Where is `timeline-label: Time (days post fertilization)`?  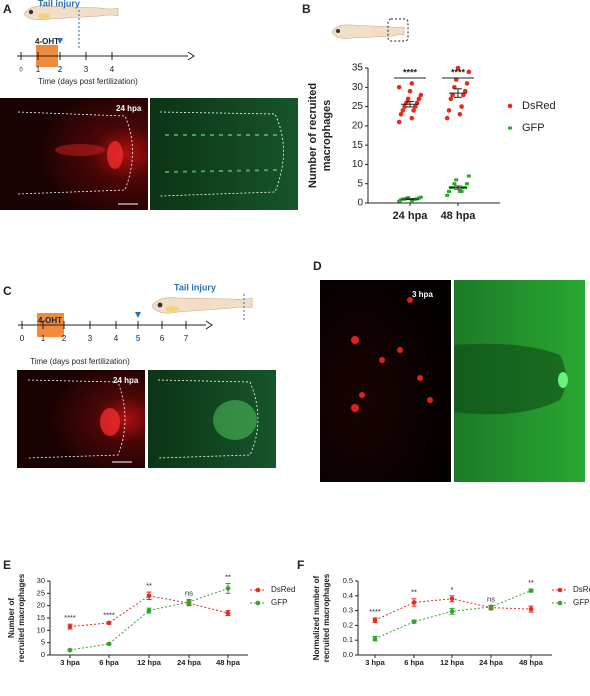 timeline-label: Time (days post fertilization) is located at coordinates (80, 361).